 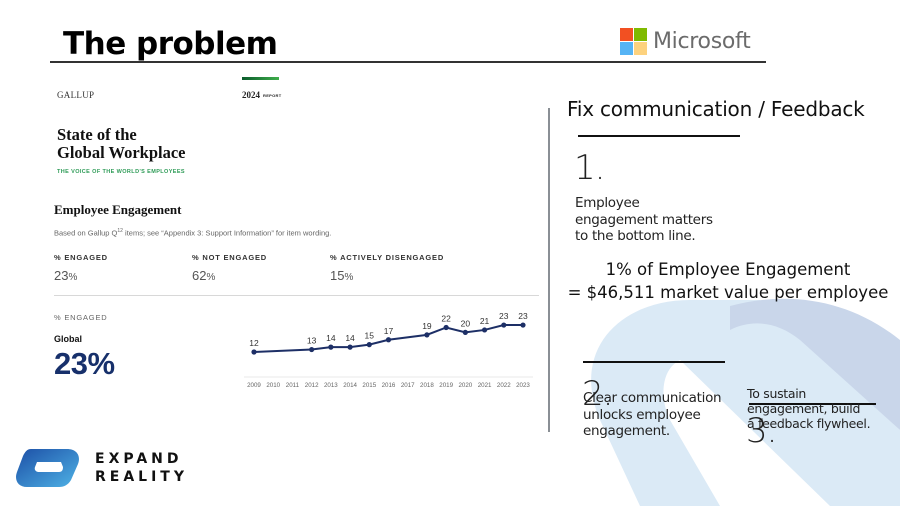 What do you see at coordinates (485, 321) in the screenshot?
I see `chart-data-label: 21` at bounding box center [485, 321].